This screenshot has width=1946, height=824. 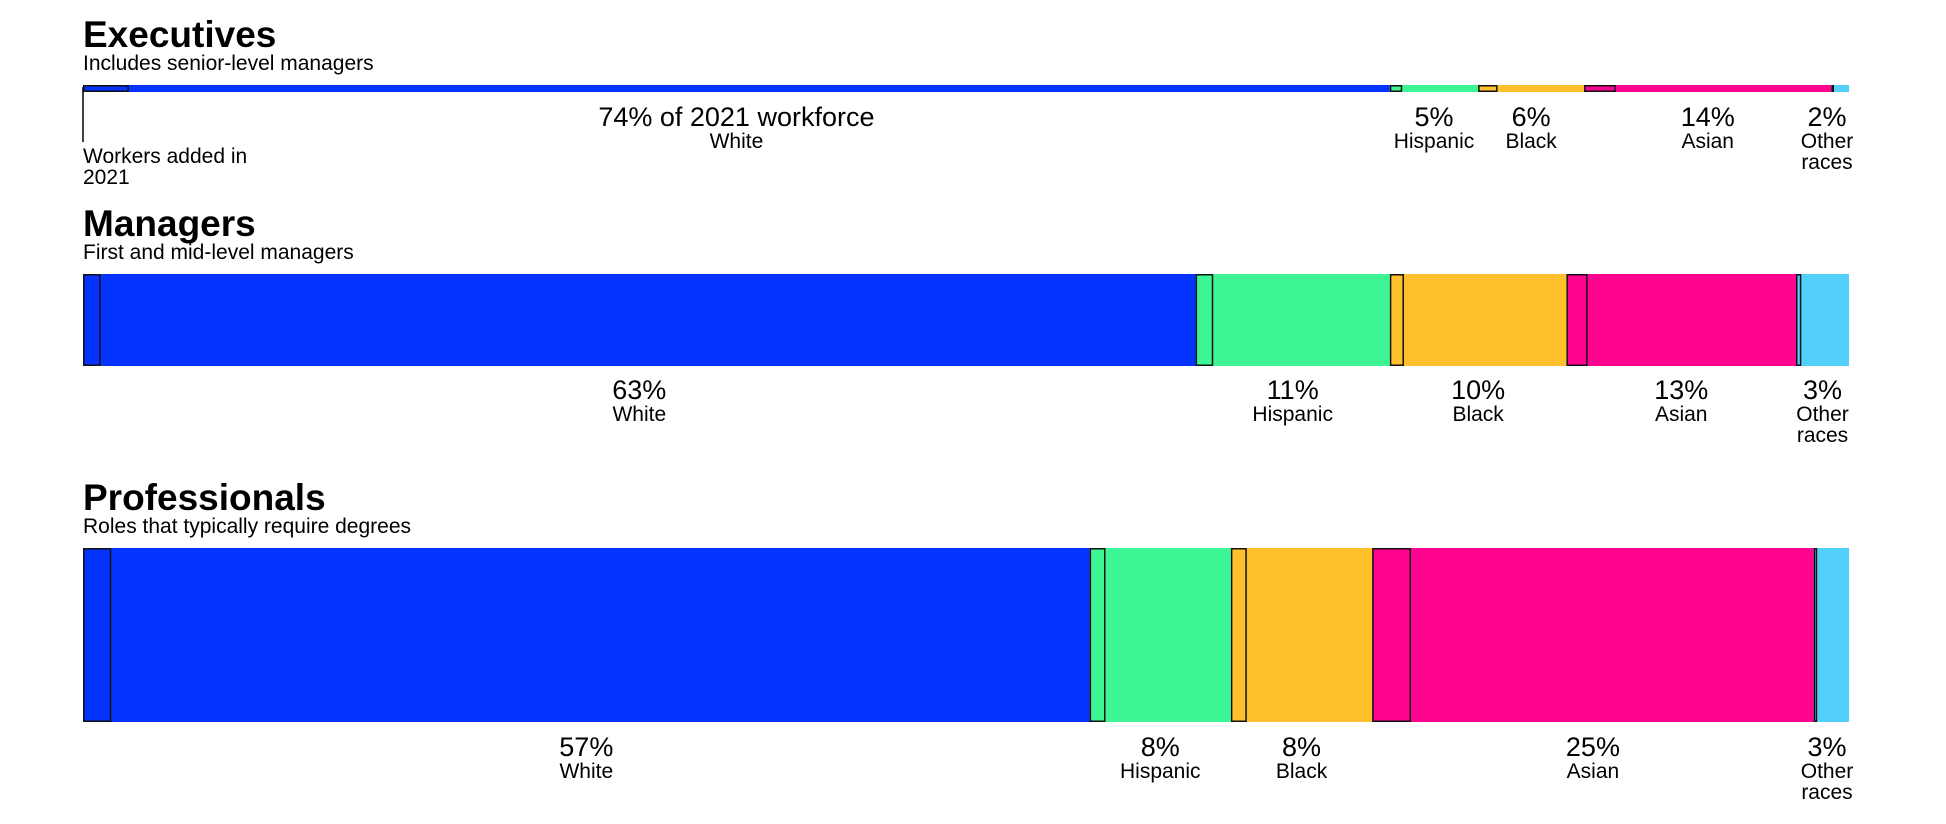 I want to click on pct-label-asian: 13%, so click(x=1681, y=390).